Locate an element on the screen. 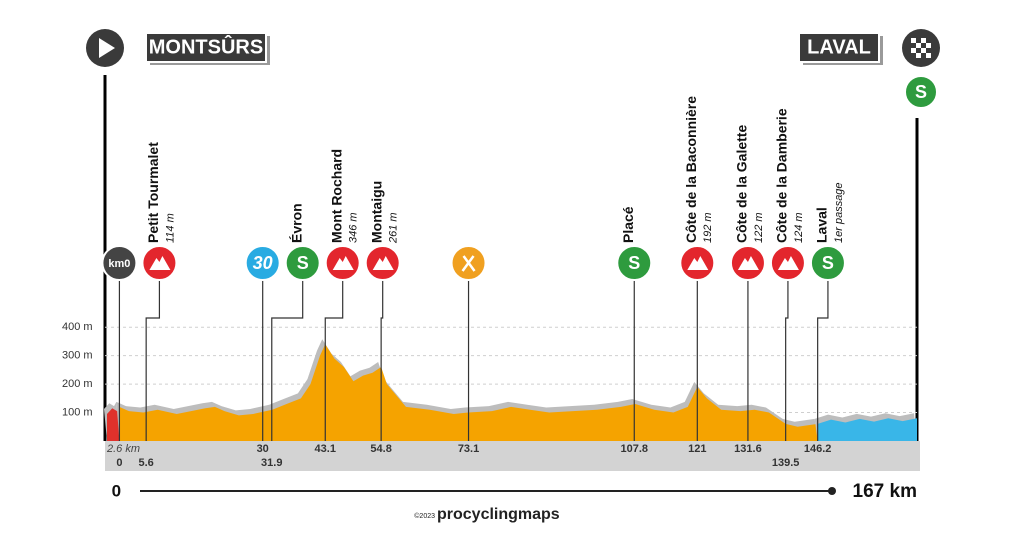 This screenshot has width=1020, height=550. poi-name: Côte de la Damberie is located at coordinates (782, 175).